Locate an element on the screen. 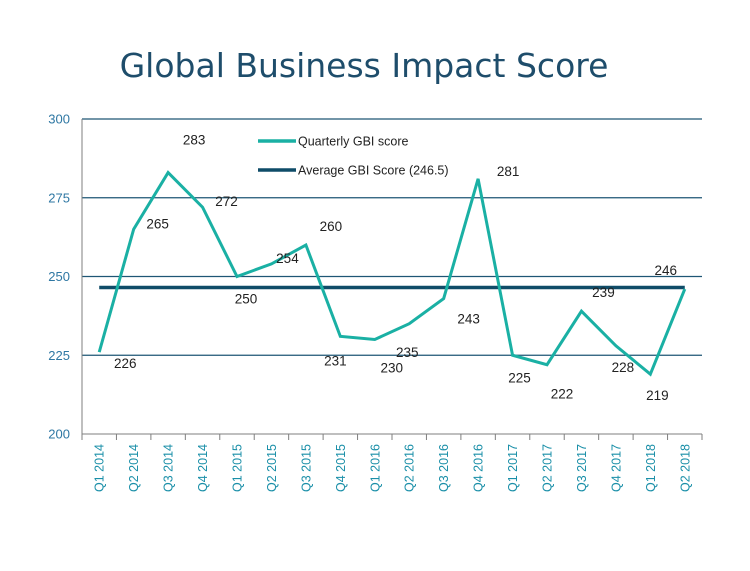 The width and height of the screenshot is (750, 571). data-label: 243 is located at coordinates (468, 319).